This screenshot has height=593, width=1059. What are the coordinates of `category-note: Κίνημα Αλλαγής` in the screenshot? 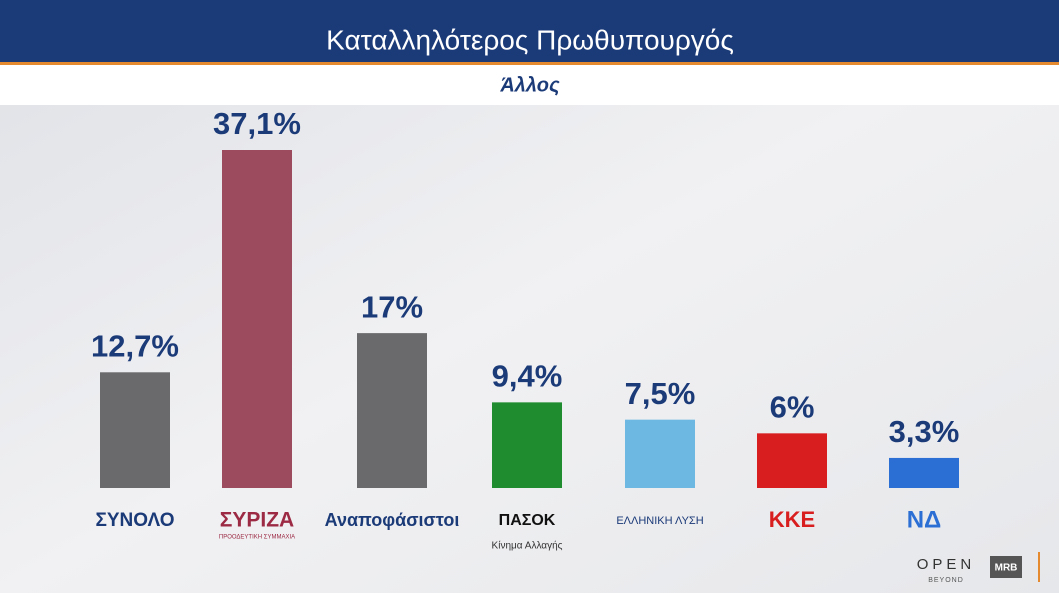 It's located at (527, 546).